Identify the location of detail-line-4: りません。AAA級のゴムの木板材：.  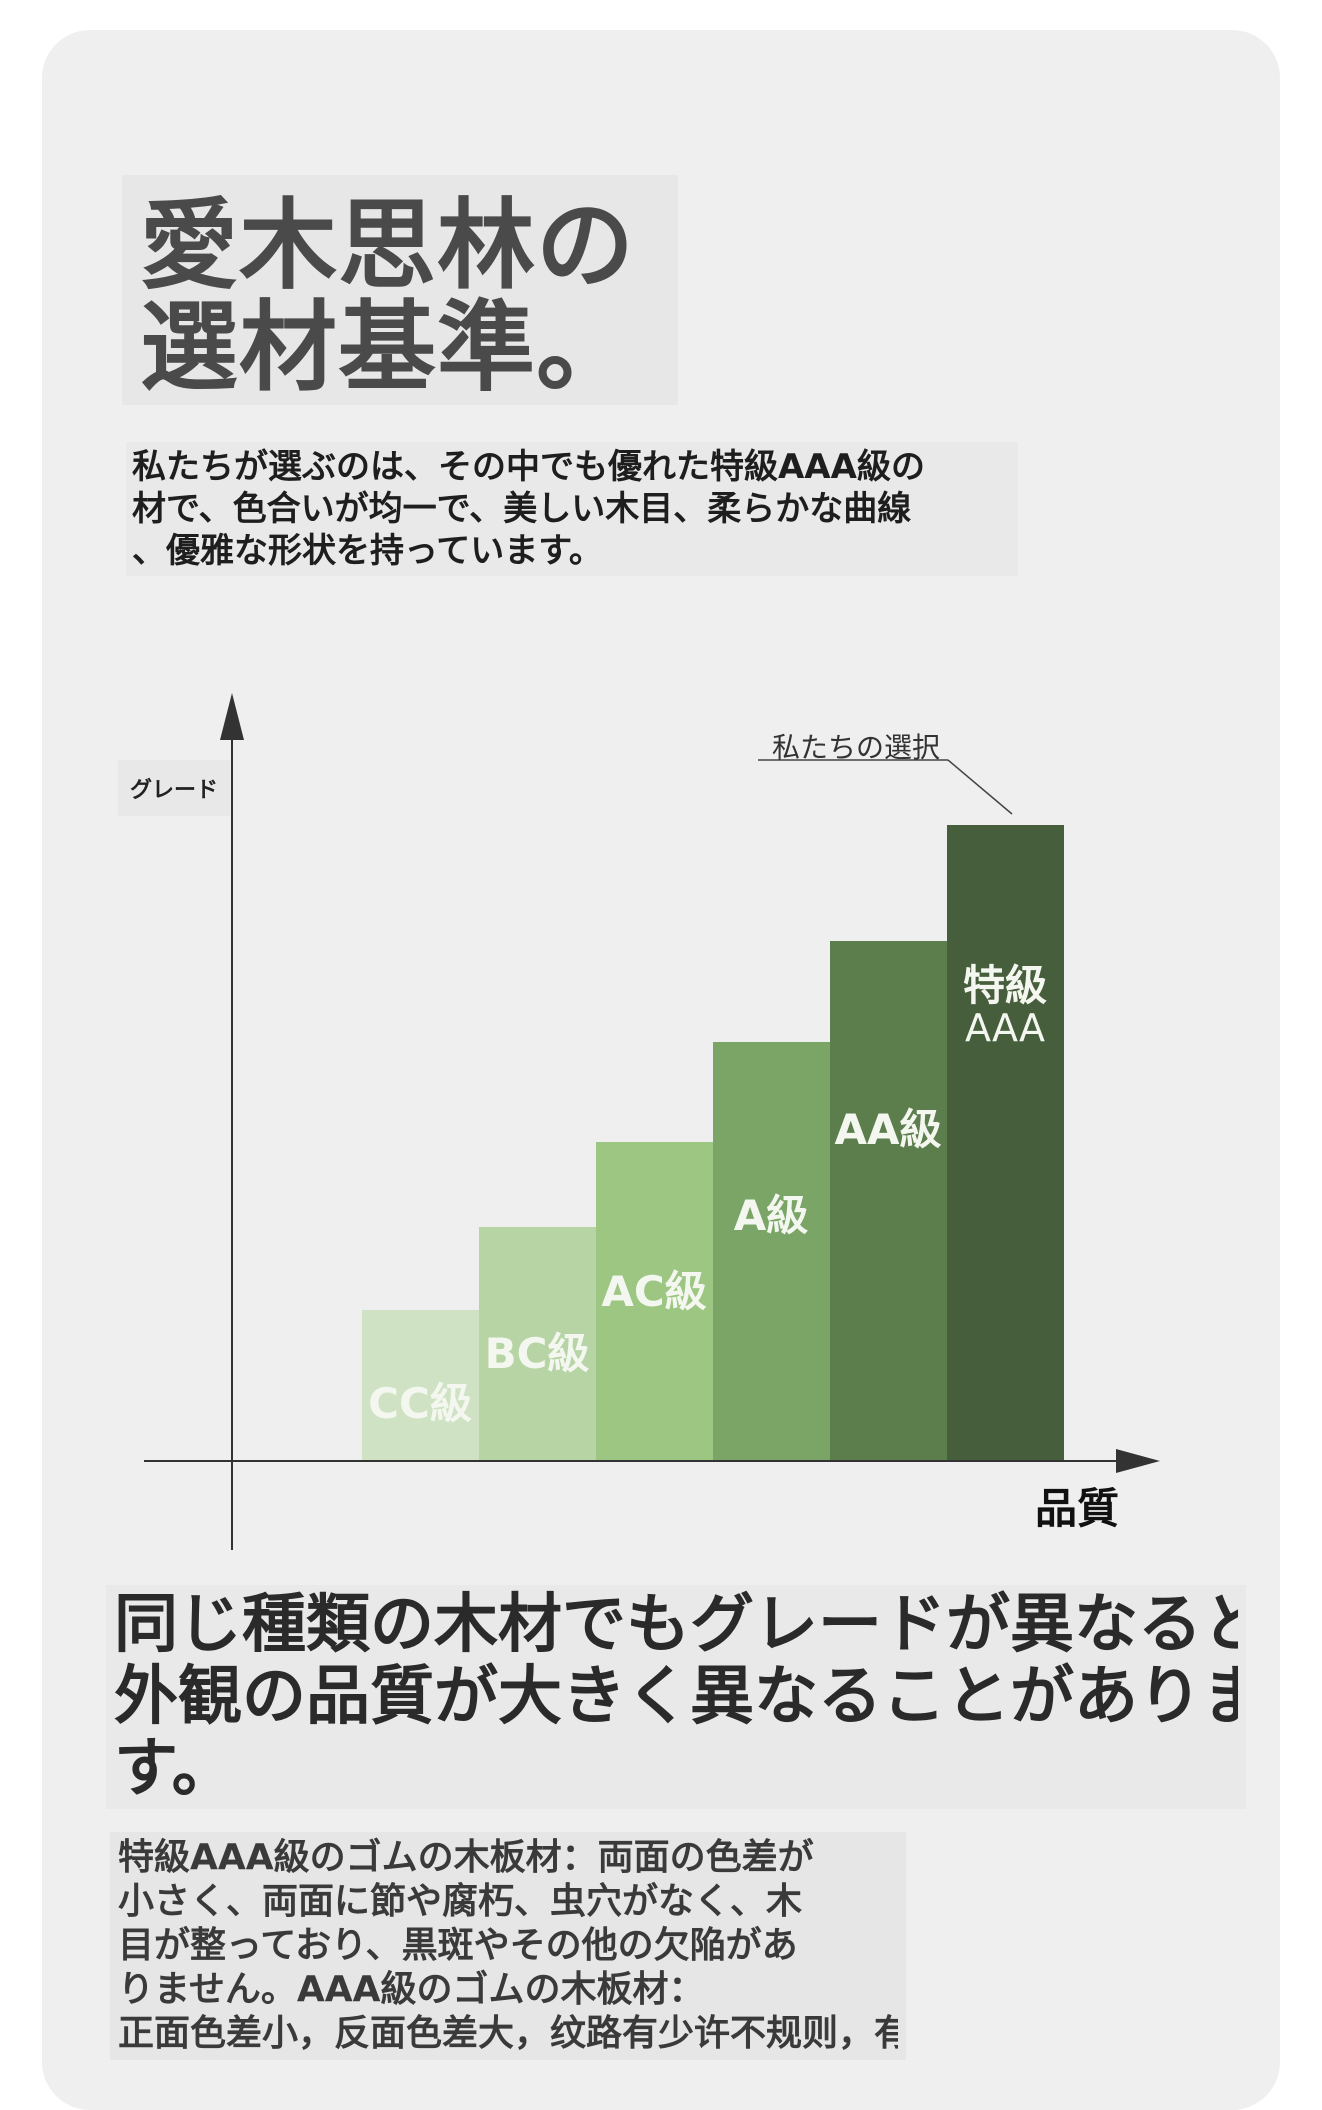
(411, 1989).